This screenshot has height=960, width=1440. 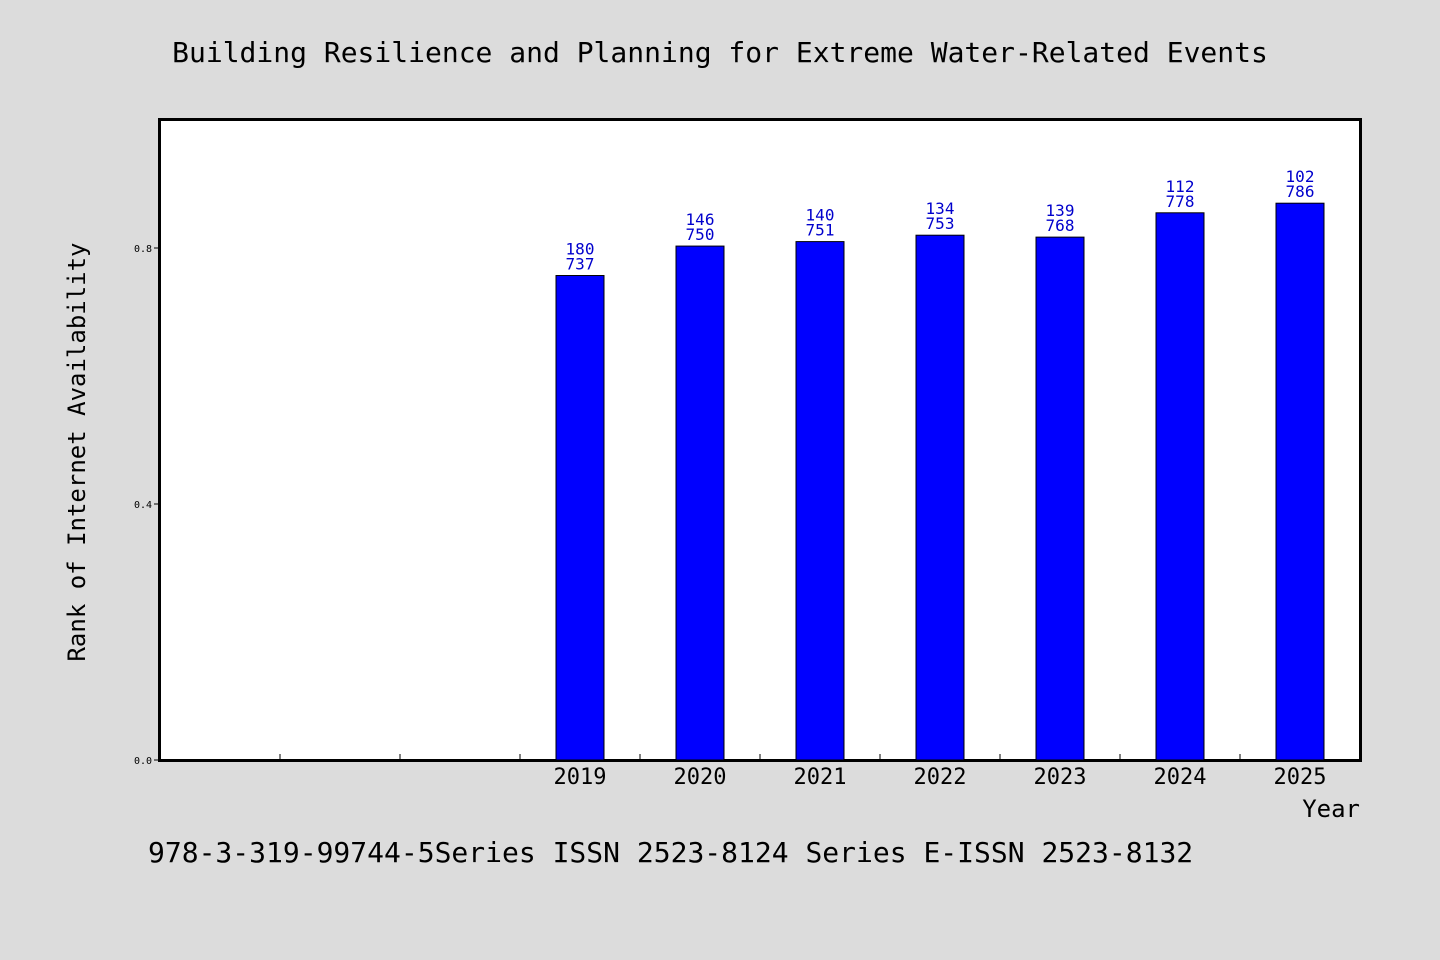 I want to click on bar-value-label: 180, so click(x=580, y=249).